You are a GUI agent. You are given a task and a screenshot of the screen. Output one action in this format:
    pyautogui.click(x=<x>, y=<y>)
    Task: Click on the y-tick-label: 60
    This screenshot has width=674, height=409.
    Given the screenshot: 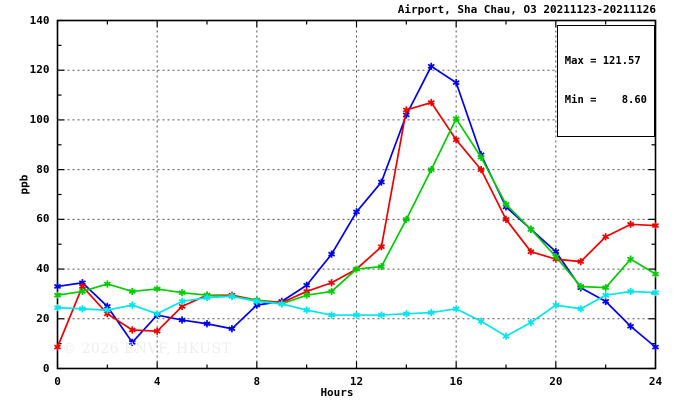 What is the action you would take?
    pyautogui.click(x=43, y=219)
    